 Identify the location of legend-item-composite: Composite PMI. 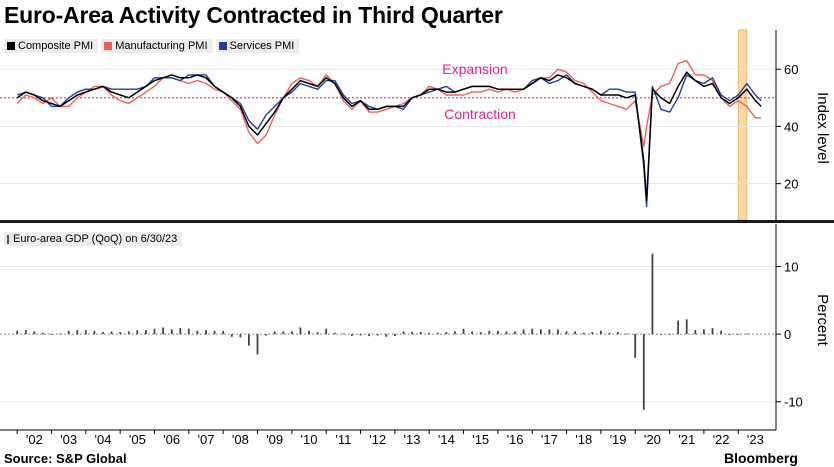
(51, 46).